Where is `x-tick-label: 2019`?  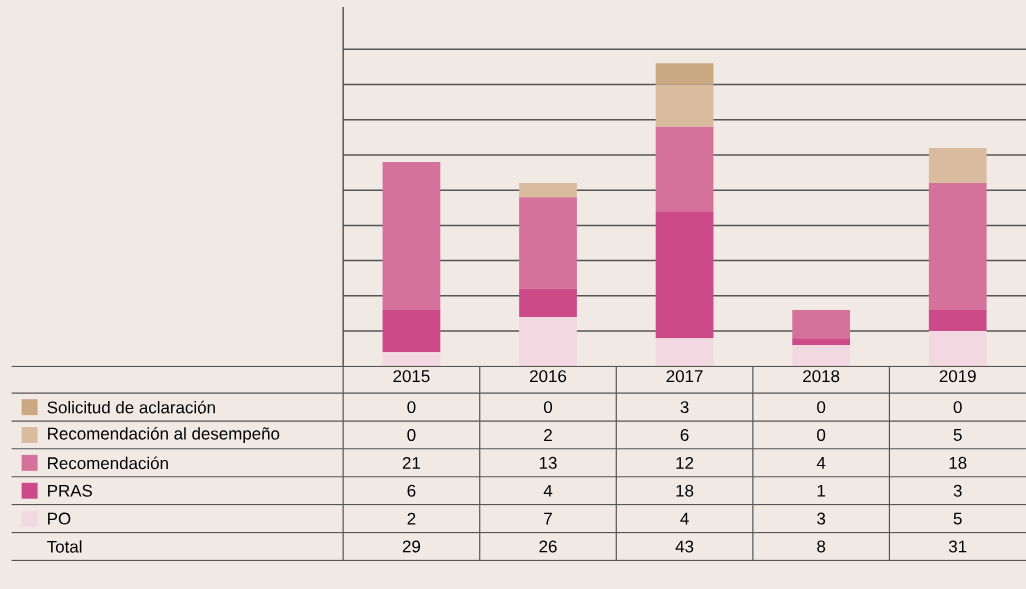
x-tick-label: 2019 is located at coordinates (957, 376).